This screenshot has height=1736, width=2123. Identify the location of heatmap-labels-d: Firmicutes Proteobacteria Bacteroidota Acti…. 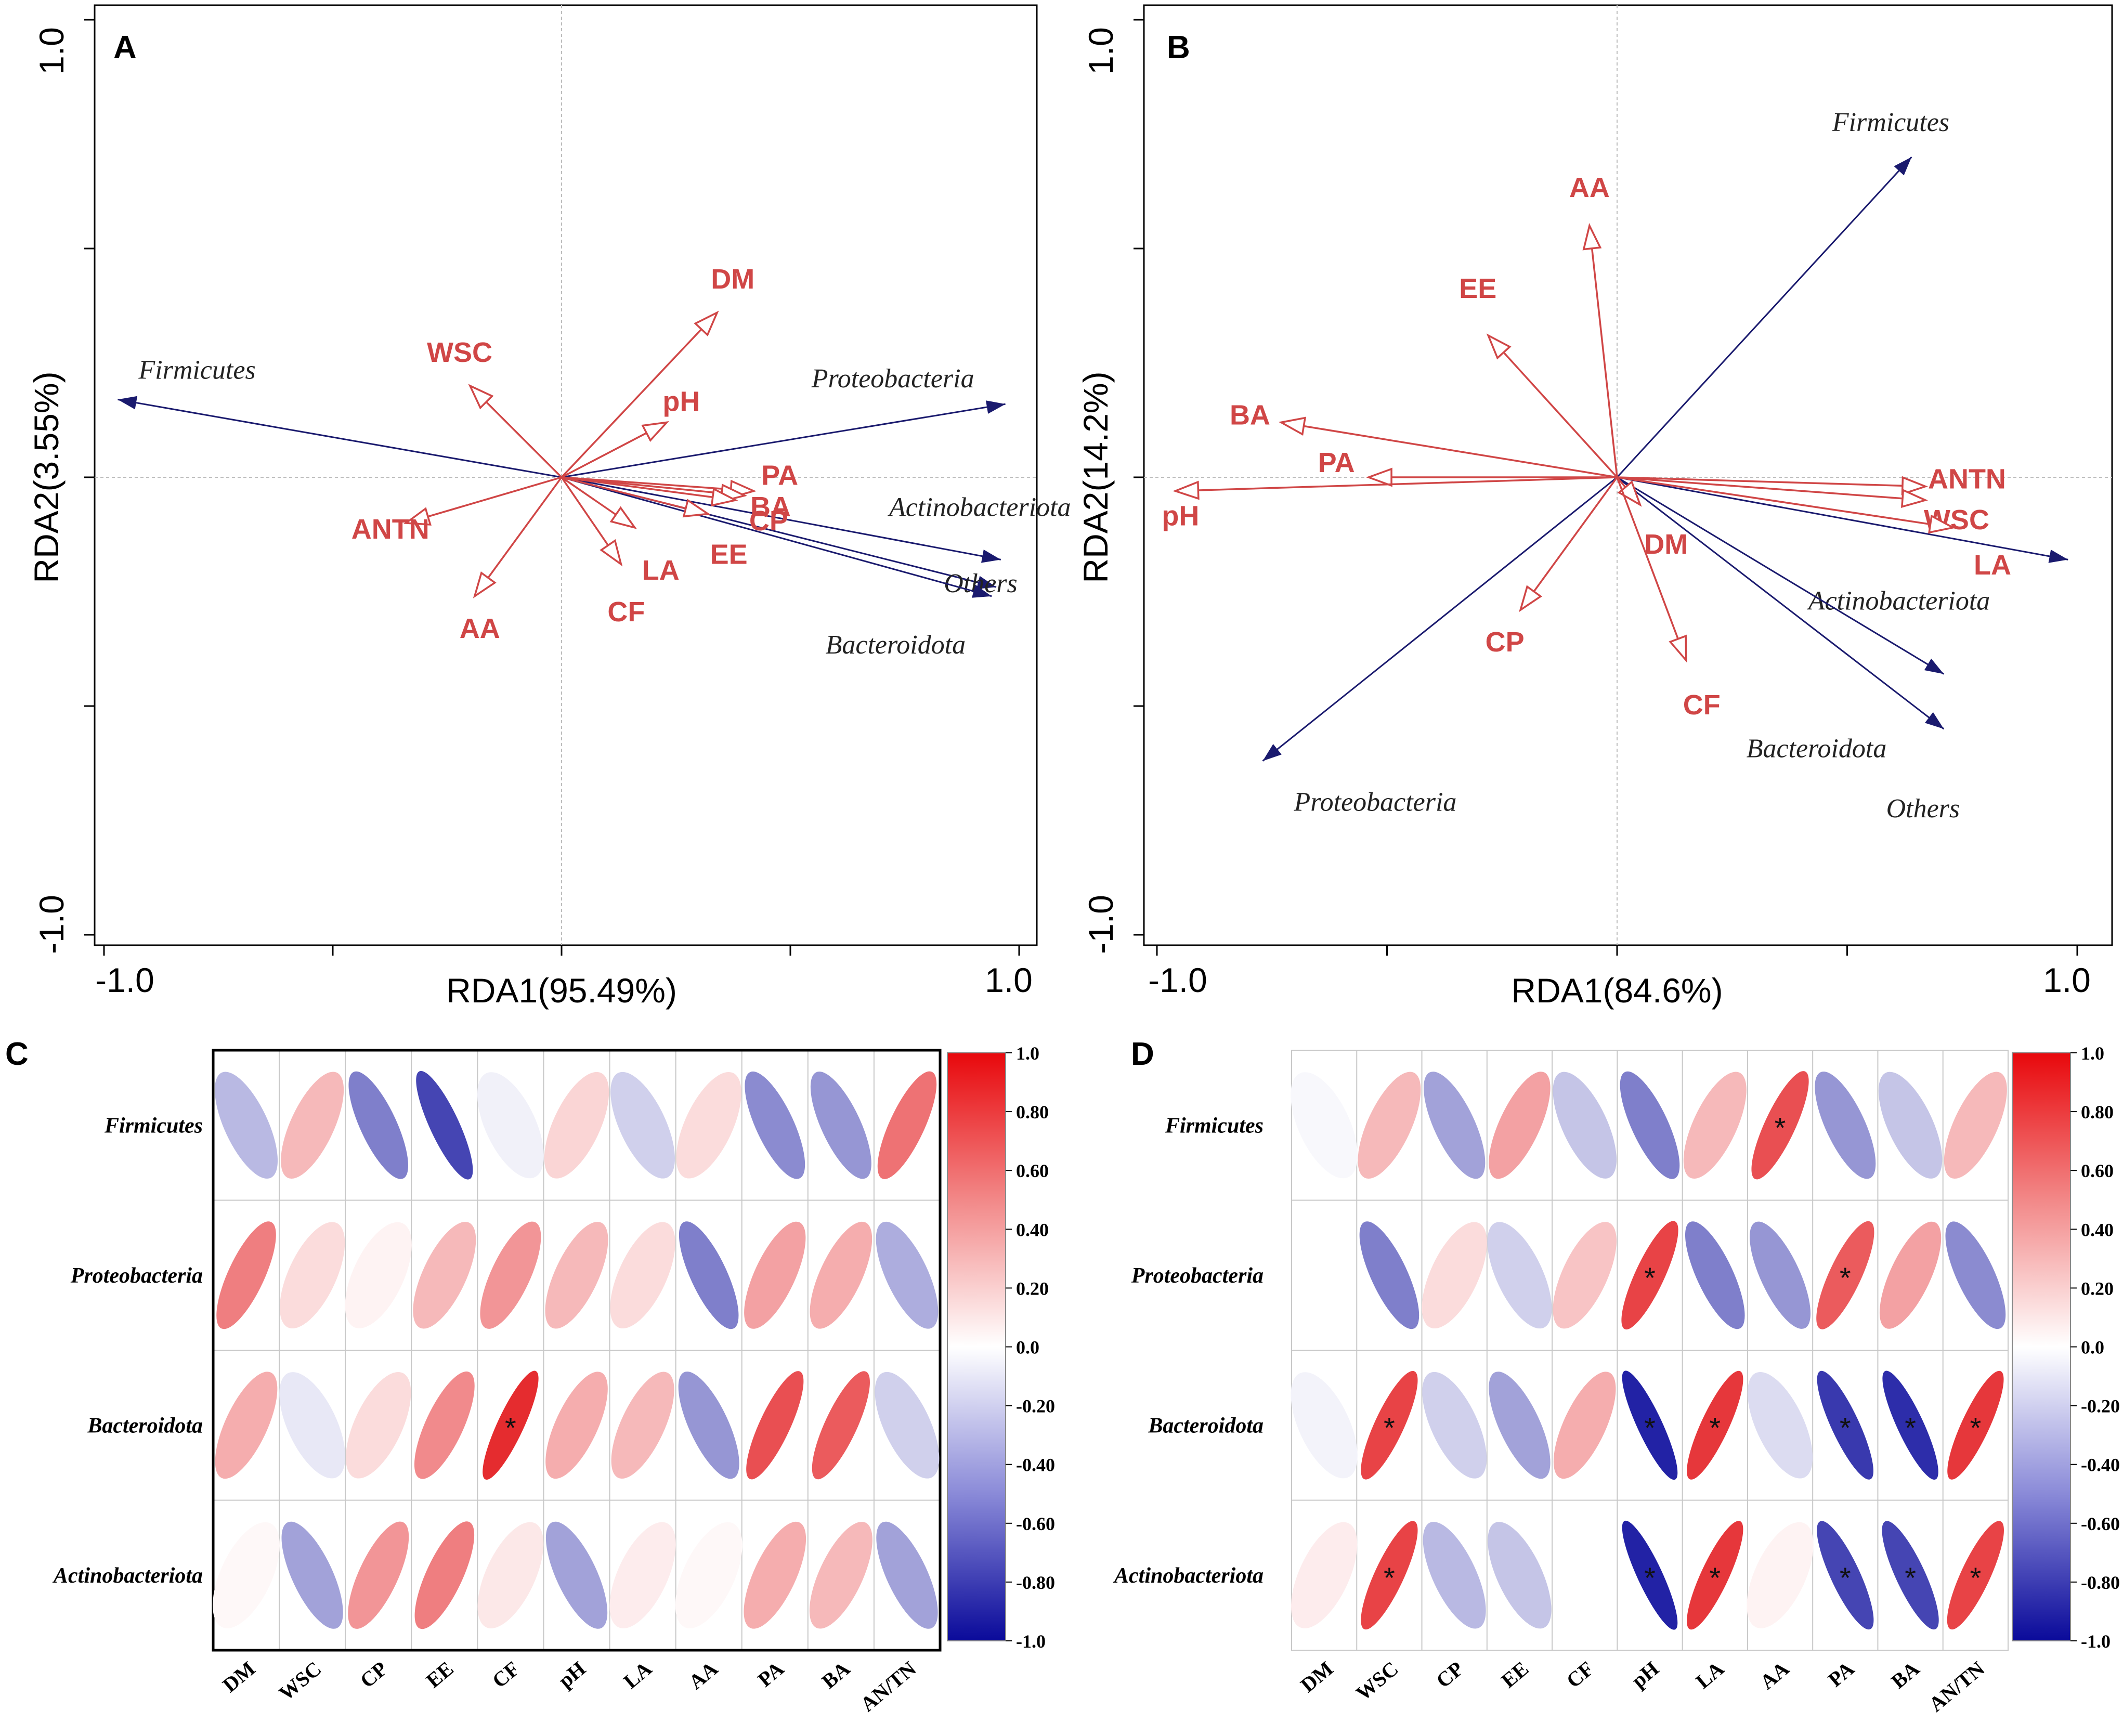
(1551, 1415).